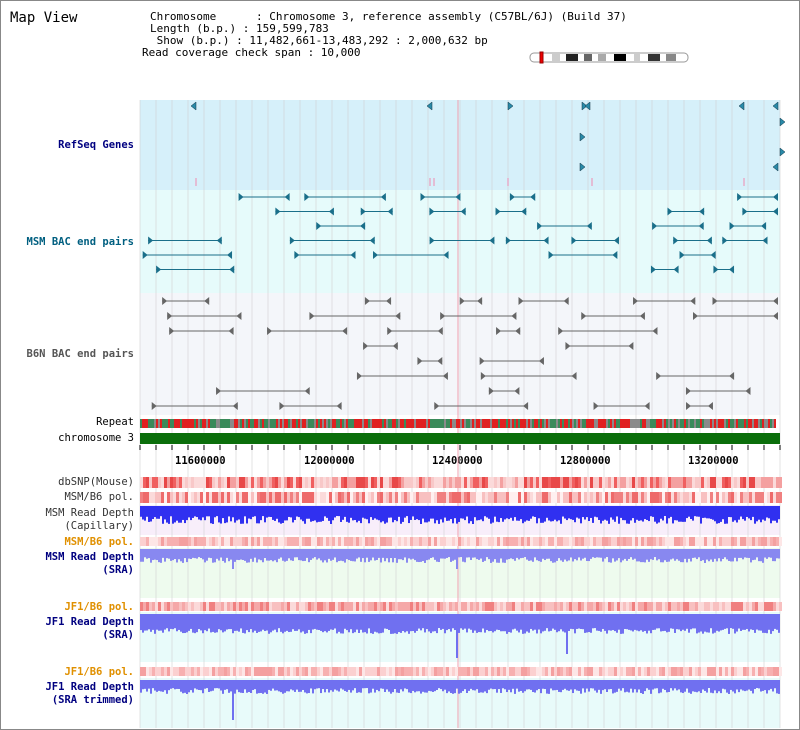 This screenshot has width=800, height=730. Describe the element at coordinates (89, 693) in the screenshot. I see `label-jf1-read-trimmed: JF1 Read Depth (SRA trimmed)` at that location.